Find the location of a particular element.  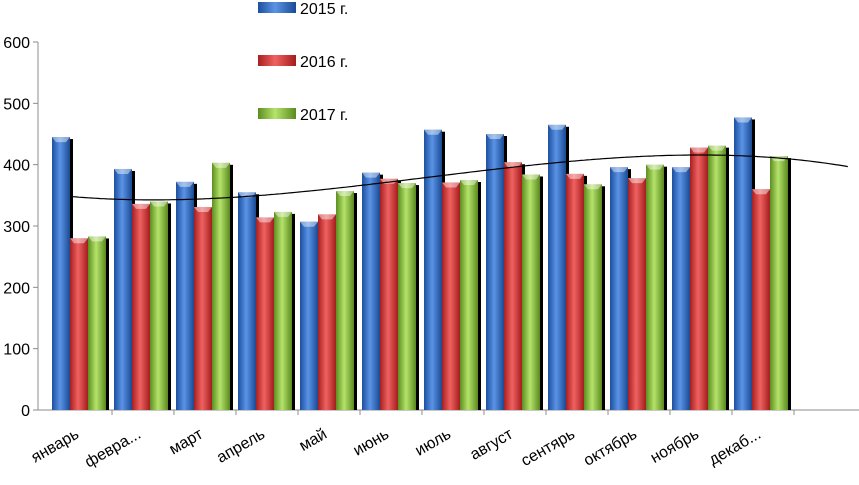

y-tick-label: 300 is located at coordinates (16, 227).